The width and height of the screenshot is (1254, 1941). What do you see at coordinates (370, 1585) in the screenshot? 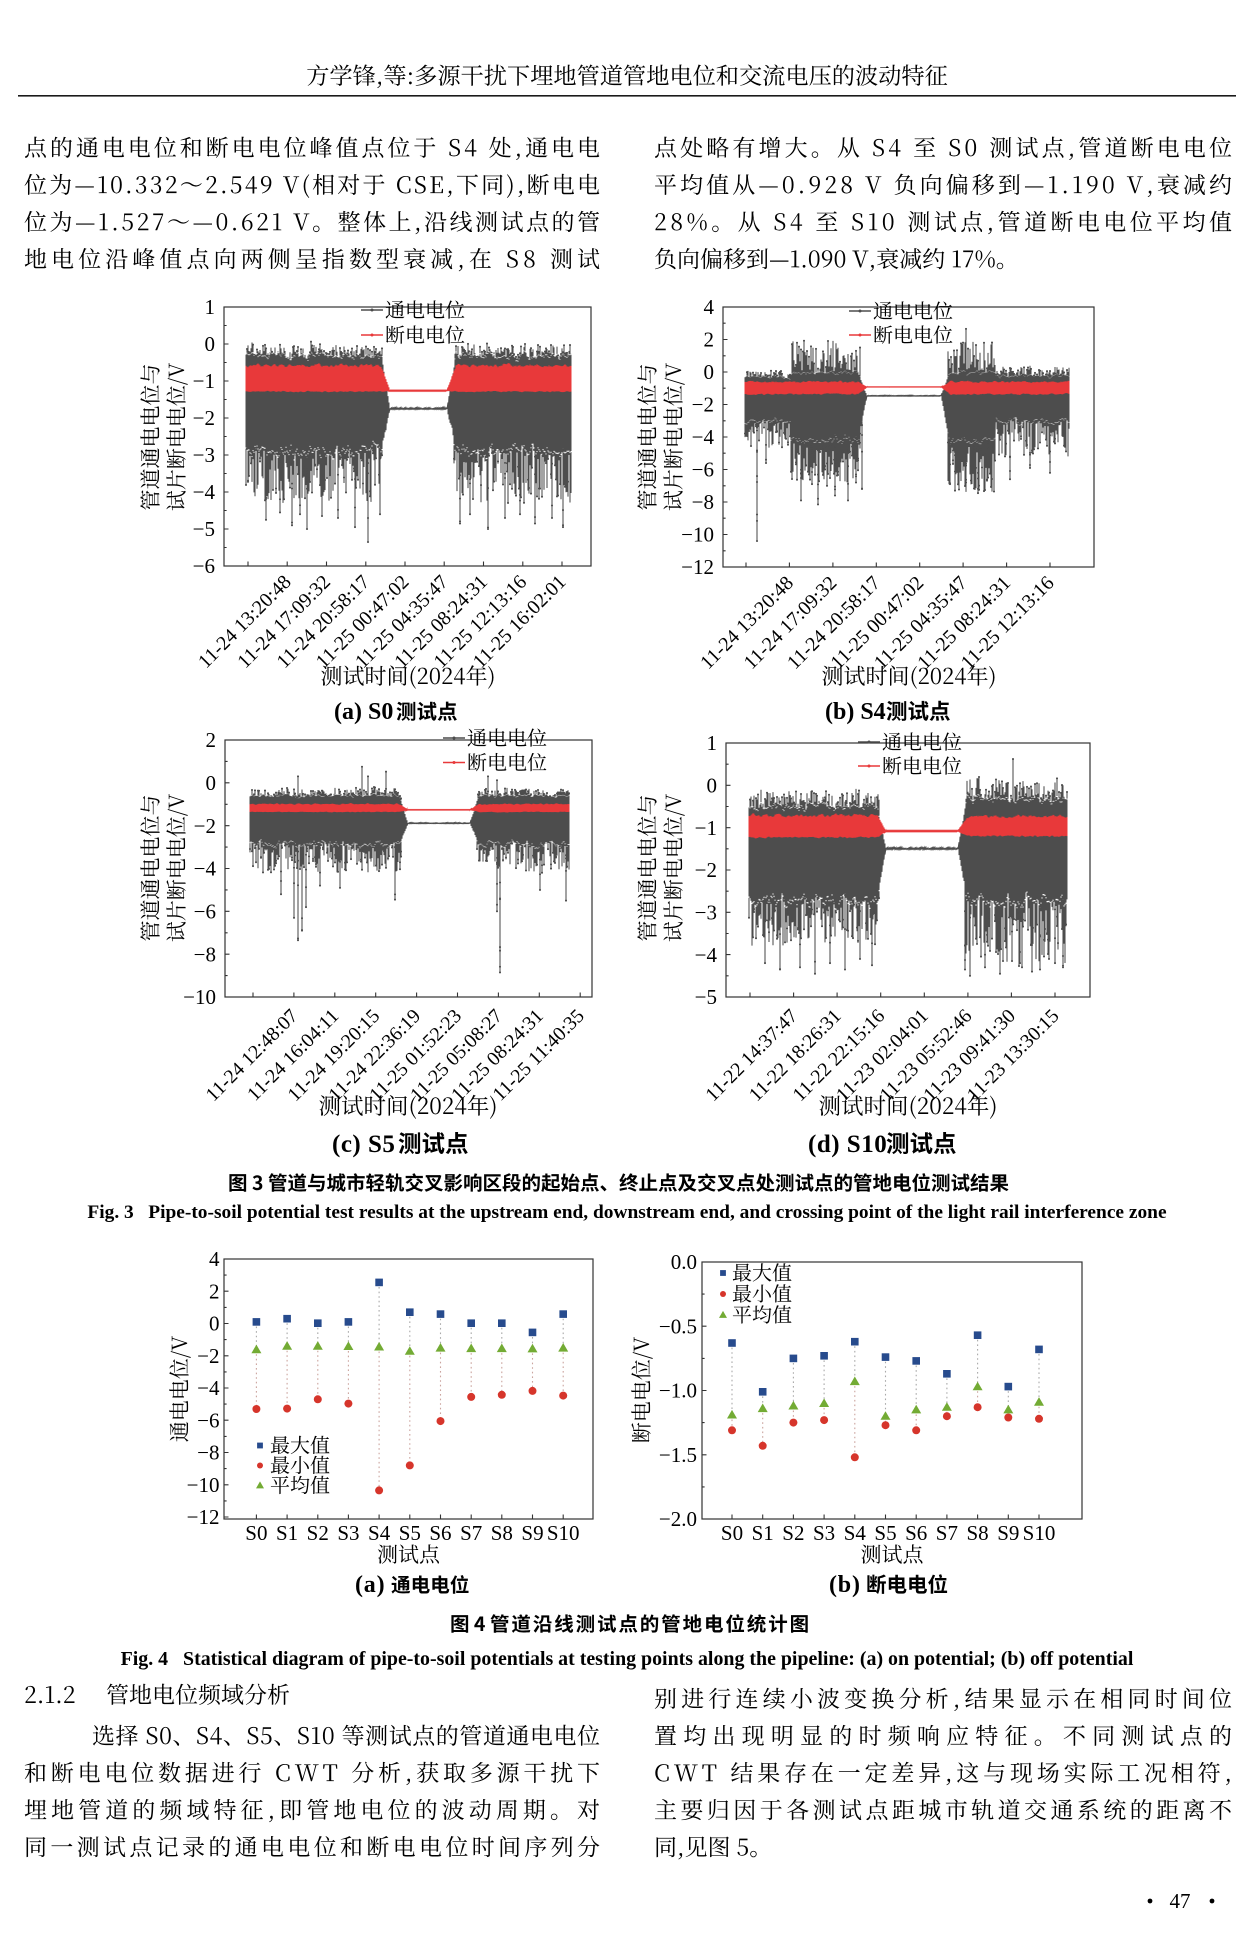
I see `svg-text: (a)` at bounding box center [370, 1585].